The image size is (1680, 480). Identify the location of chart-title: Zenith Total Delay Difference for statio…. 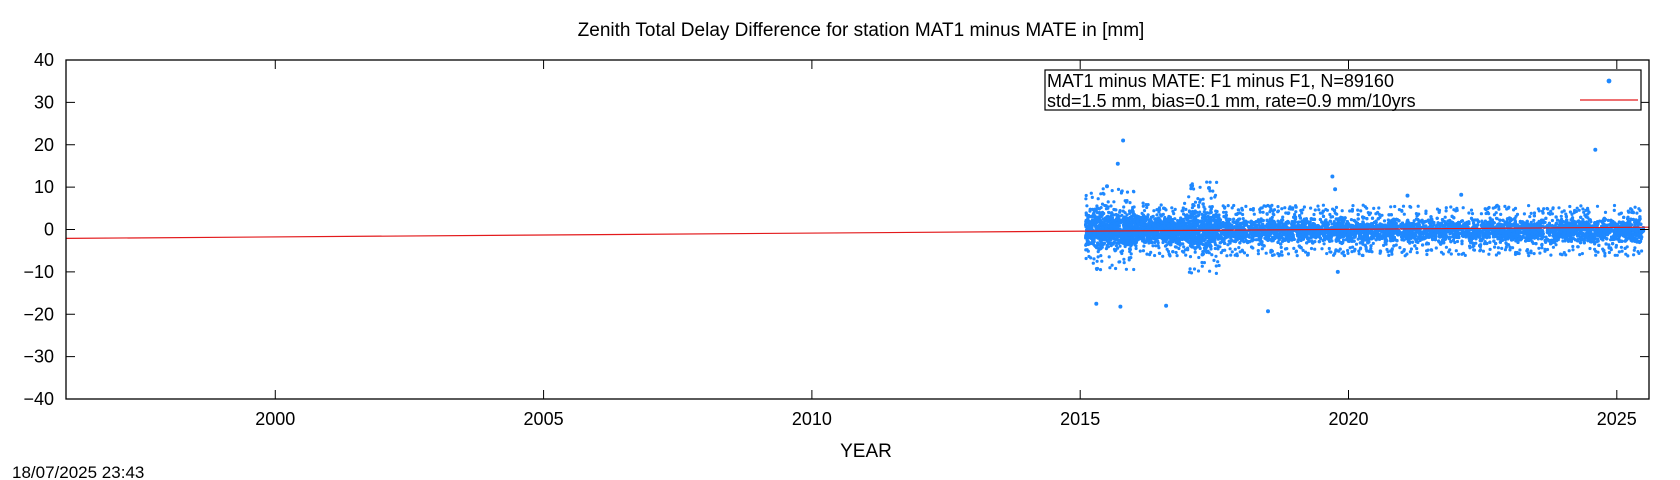
(861, 30).